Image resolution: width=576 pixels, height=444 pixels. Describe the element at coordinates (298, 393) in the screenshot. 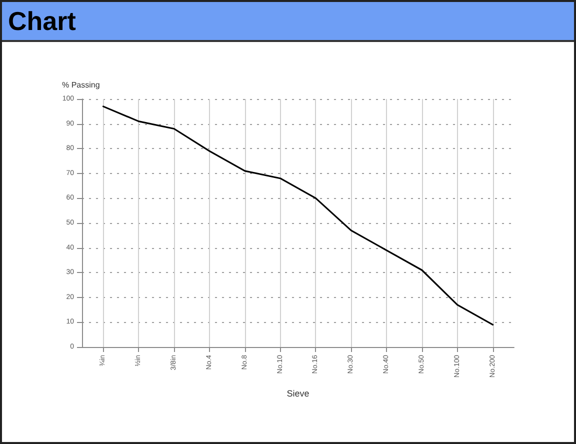

I see `x-axis-title: Sieve` at that location.